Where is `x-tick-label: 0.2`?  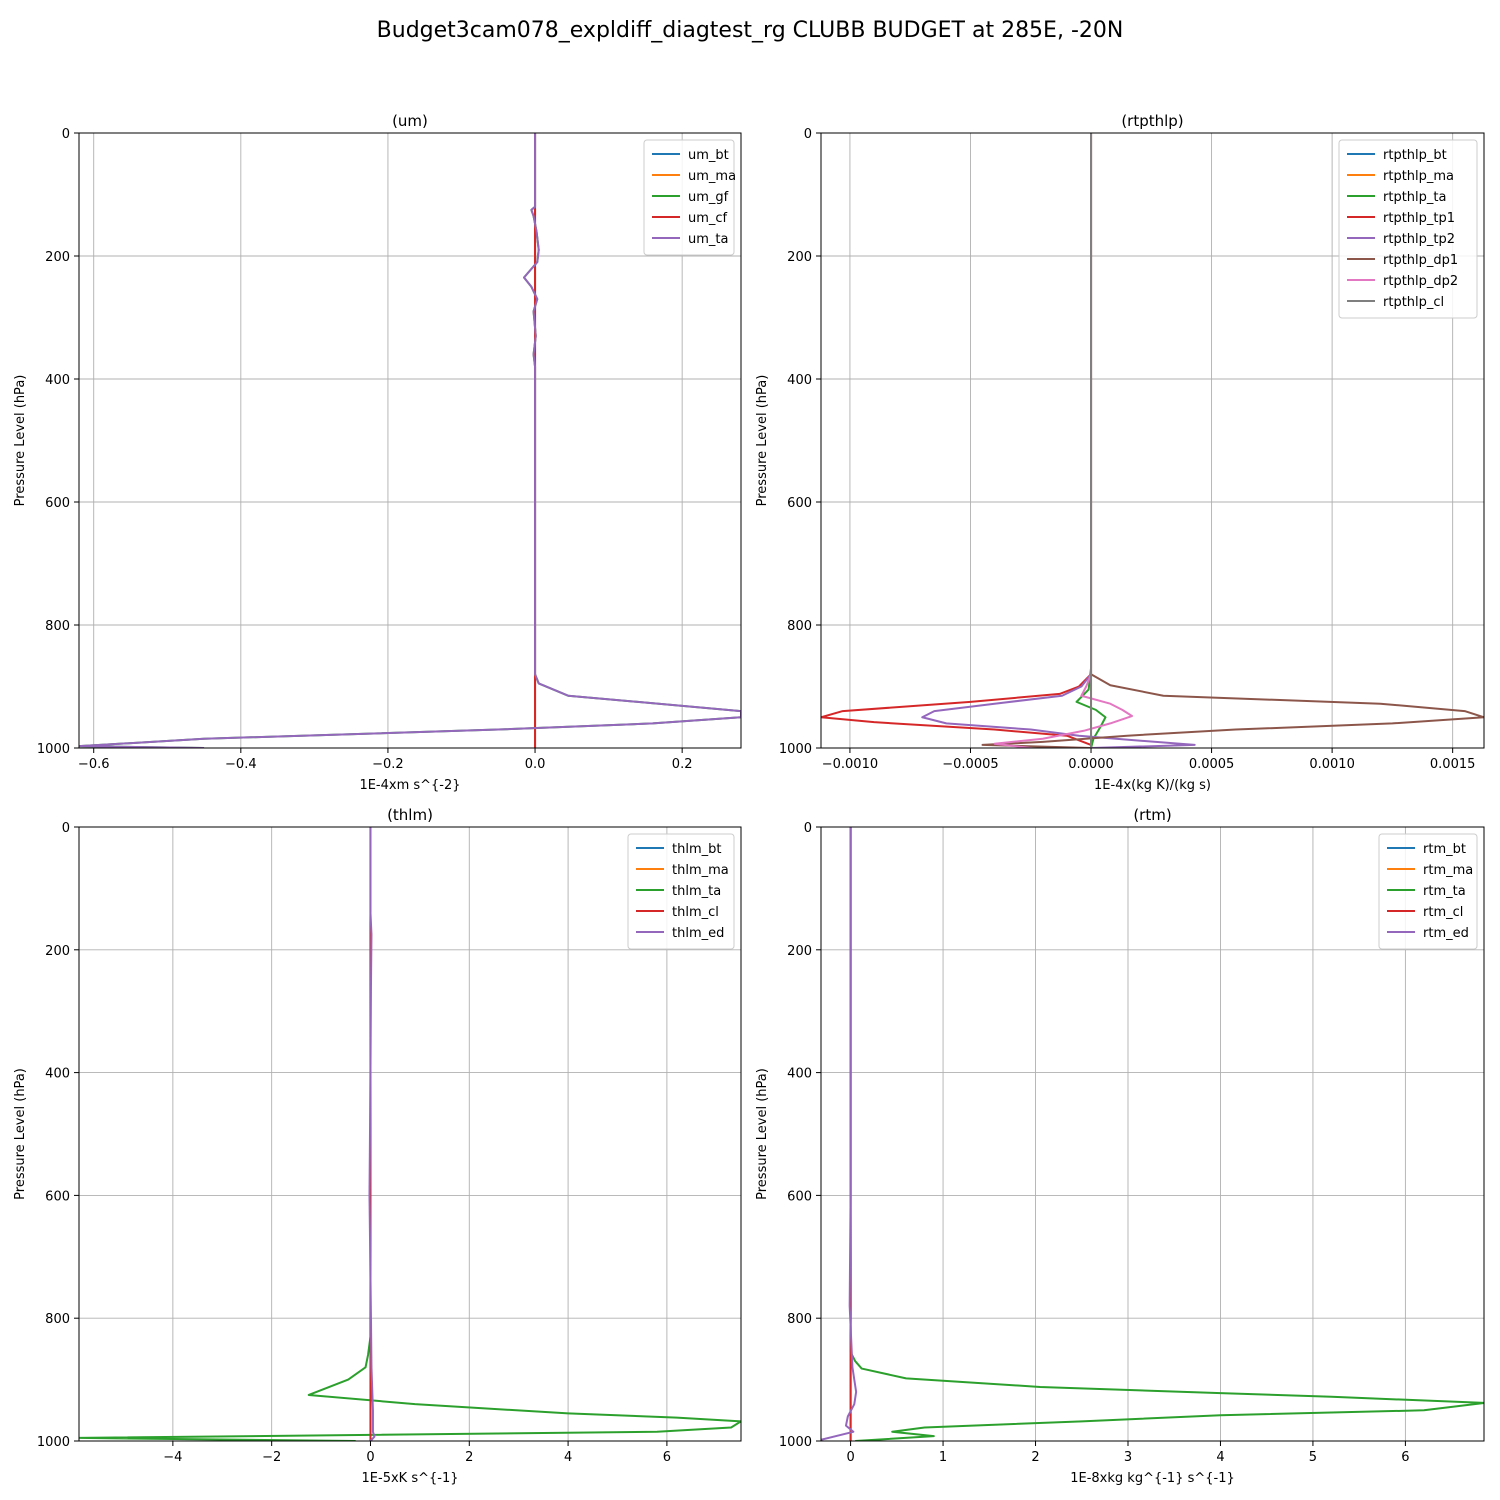
x-tick-label: 0.2 is located at coordinates (682, 764).